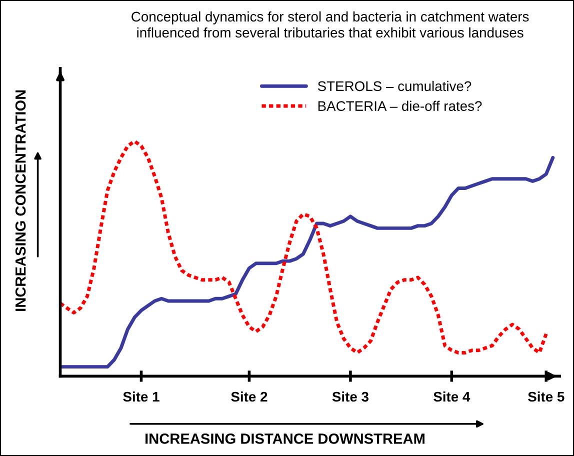 This screenshot has height=456, width=574. Describe the element at coordinates (452, 396) in the screenshot. I see `x-tick-label: Site 4` at that location.